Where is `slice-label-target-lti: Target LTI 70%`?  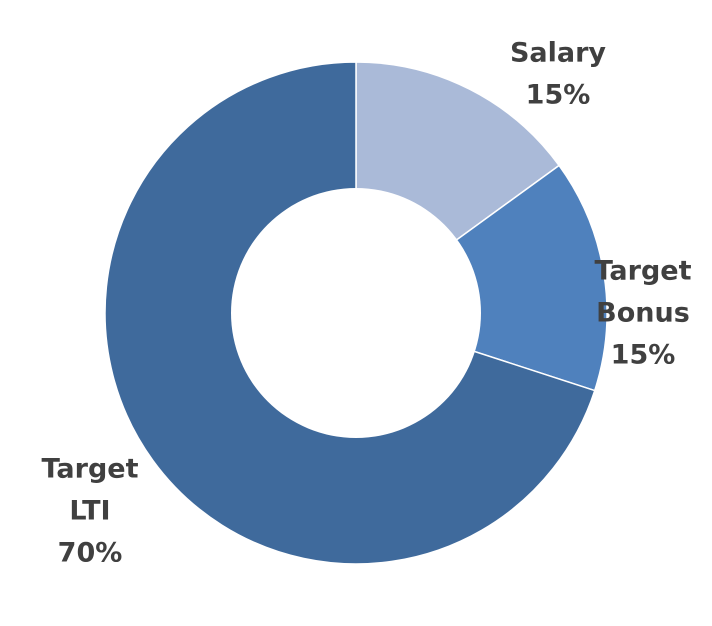 slice-label-target-lti: Target LTI 70% is located at coordinates (89, 511).